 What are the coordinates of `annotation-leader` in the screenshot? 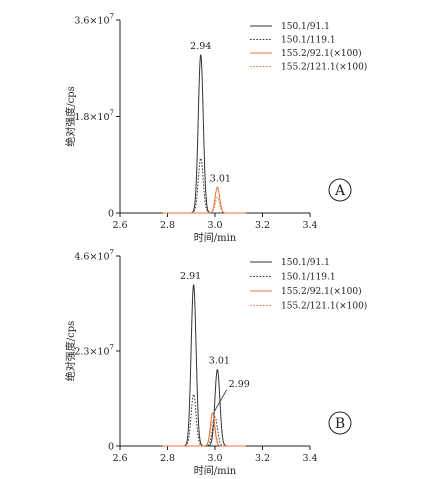 It's located at (220, 400).